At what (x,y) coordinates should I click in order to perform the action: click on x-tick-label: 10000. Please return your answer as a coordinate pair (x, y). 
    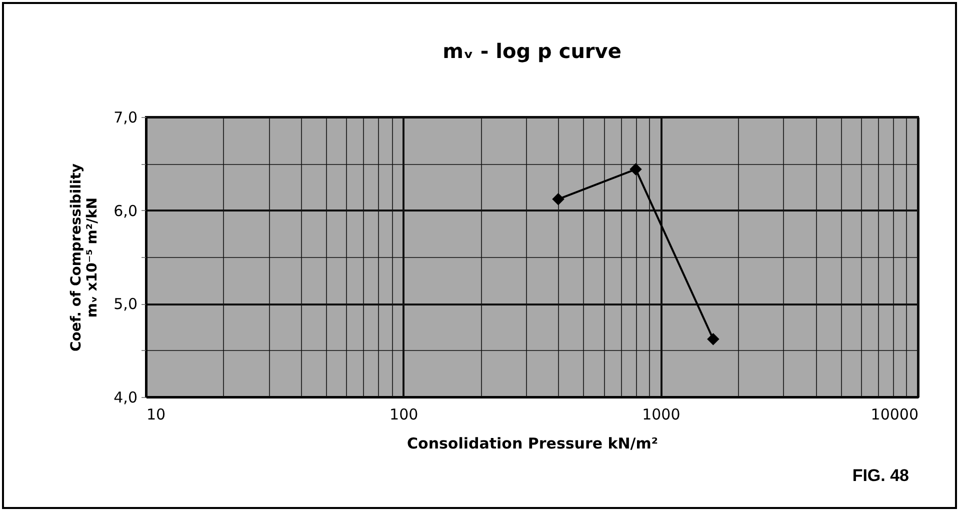
    Looking at the image, I should click on (894, 415).